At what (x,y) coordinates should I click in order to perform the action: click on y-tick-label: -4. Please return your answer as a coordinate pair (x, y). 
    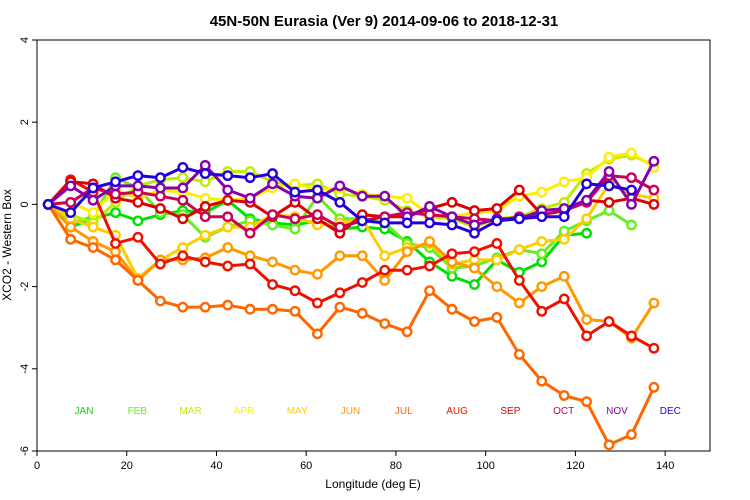
    Looking at the image, I should click on (25, 369).